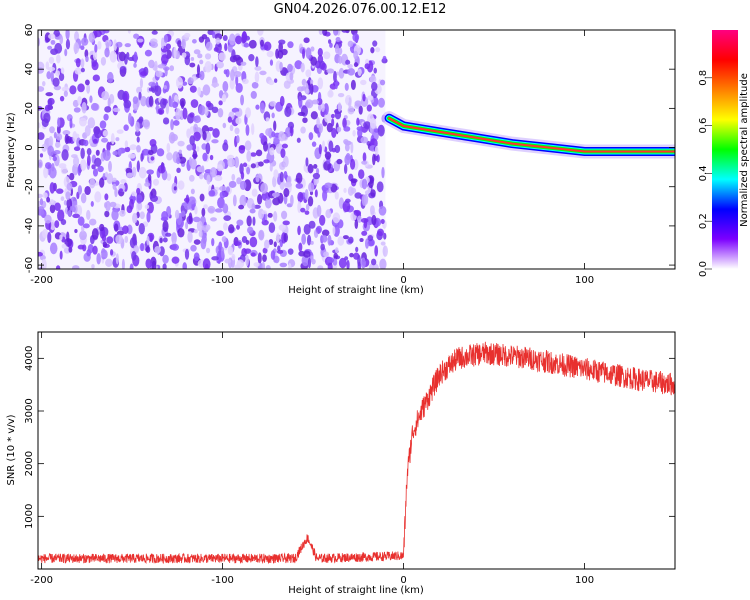 The height and width of the screenshot is (600, 750). What do you see at coordinates (703, 269) in the screenshot?
I see `colorbar-tick-label: 0.0` at bounding box center [703, 269].